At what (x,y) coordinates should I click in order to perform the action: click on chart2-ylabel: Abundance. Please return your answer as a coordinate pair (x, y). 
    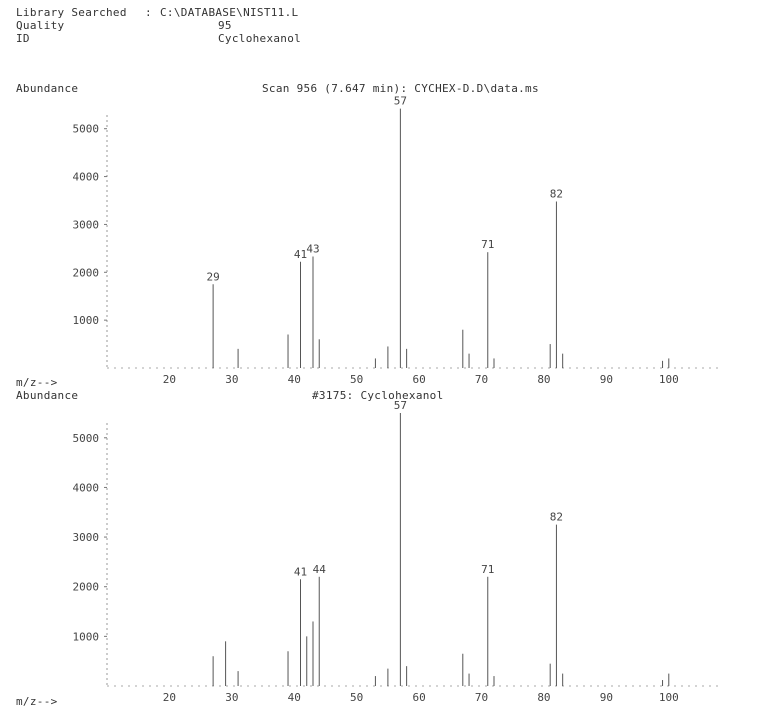
    Looking at the image, I should click on (47, 395).